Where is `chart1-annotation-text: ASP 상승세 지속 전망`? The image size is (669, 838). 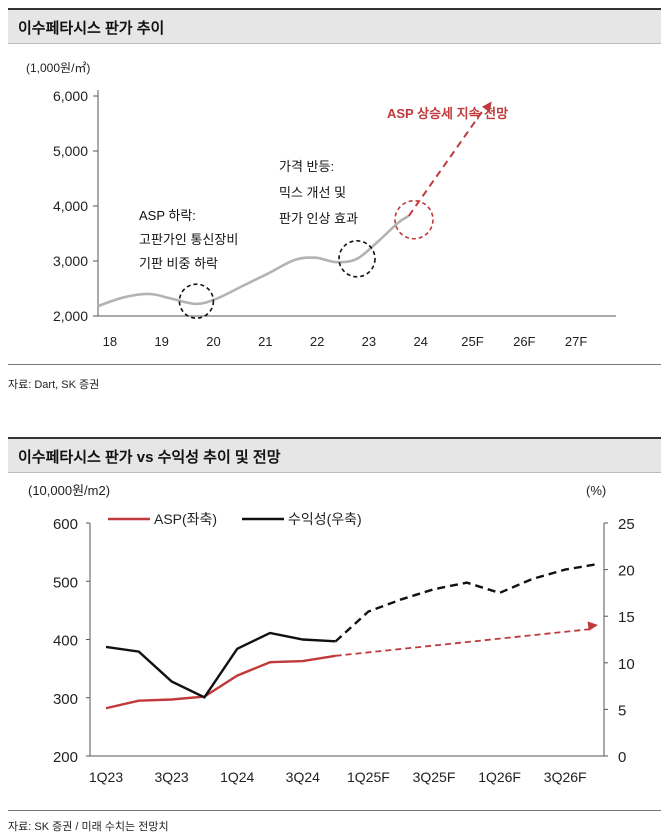
chart1-annotation-text: ASP 상승세 지속 전망 is located at coordinates (447, 113).